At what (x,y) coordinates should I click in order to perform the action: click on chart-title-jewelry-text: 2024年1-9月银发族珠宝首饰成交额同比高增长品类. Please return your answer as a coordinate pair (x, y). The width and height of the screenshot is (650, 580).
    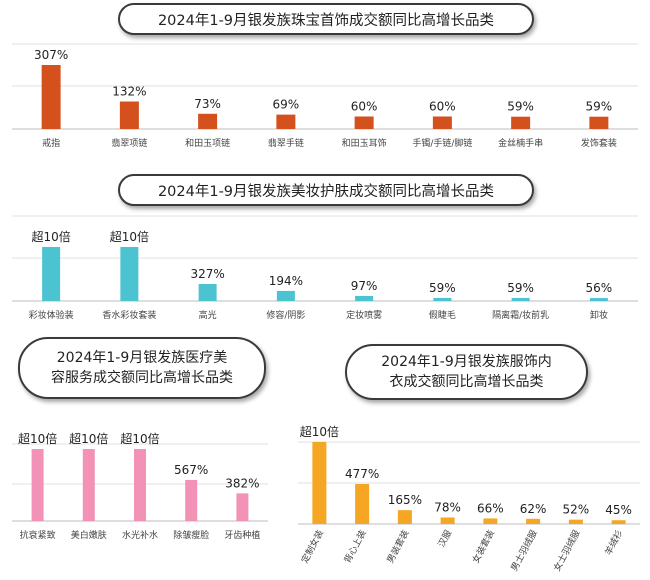
    Looking at the image, I should click on (326, 20).